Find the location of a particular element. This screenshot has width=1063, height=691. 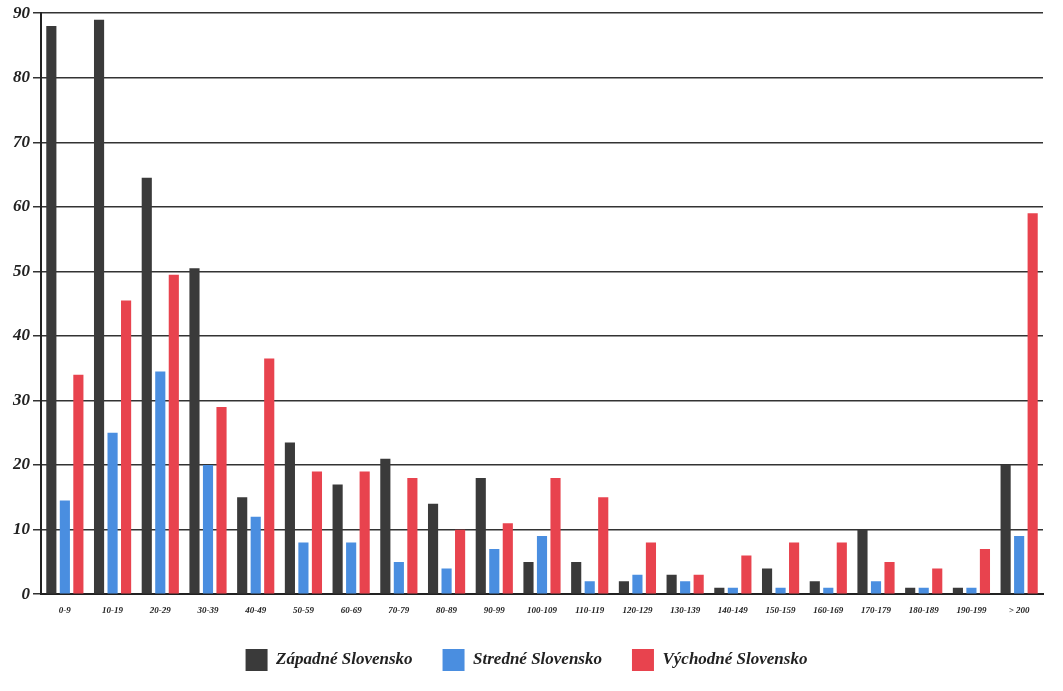

y-tick-label: 50 is located at coordinates (22, 270).